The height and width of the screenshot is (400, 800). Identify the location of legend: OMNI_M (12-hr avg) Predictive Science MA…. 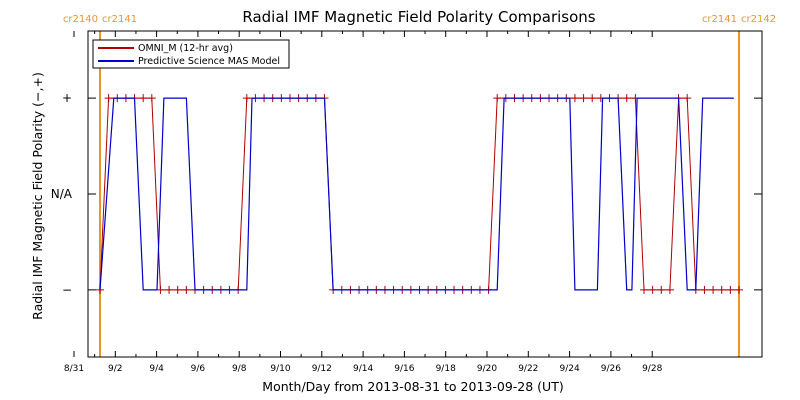
(191, 54).